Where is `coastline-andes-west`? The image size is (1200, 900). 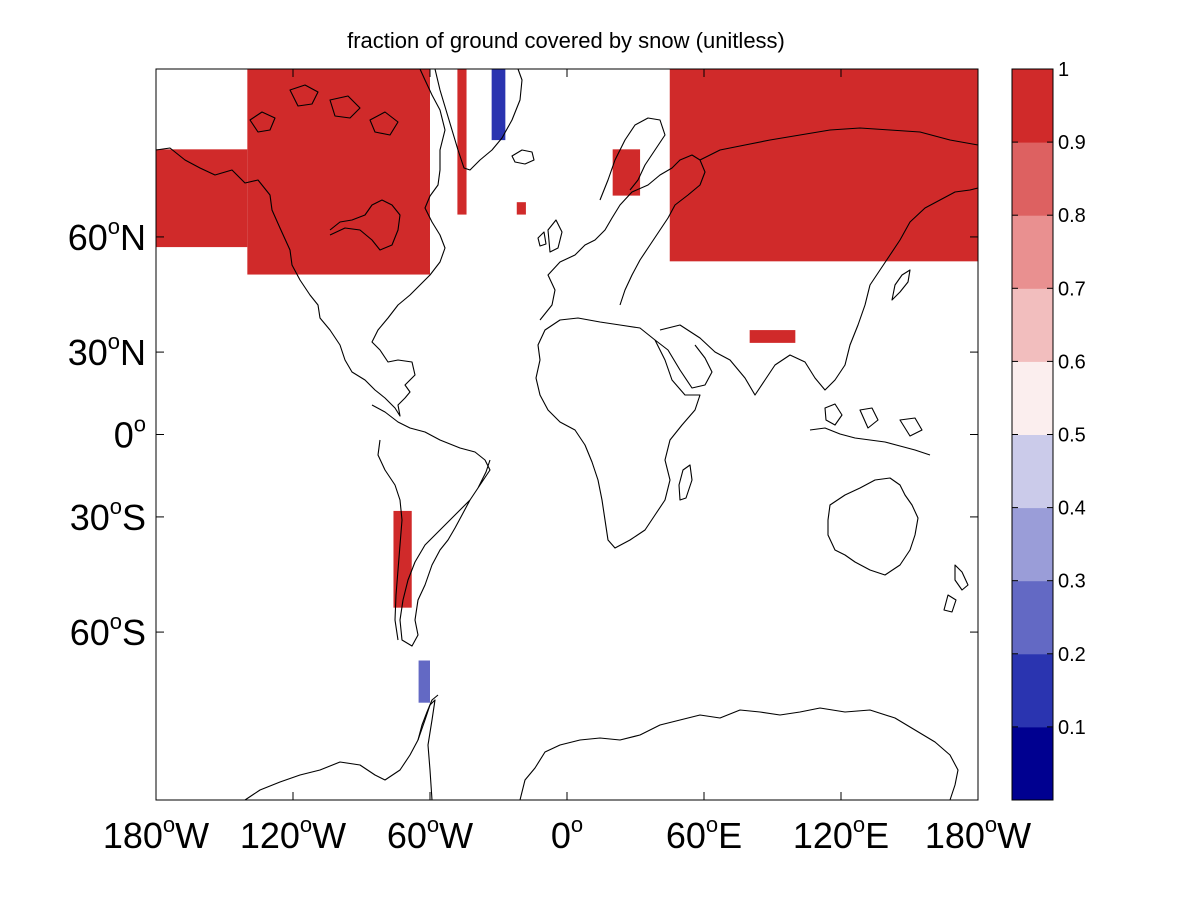 coastline-andes-west is located at coordinates (390, 540).